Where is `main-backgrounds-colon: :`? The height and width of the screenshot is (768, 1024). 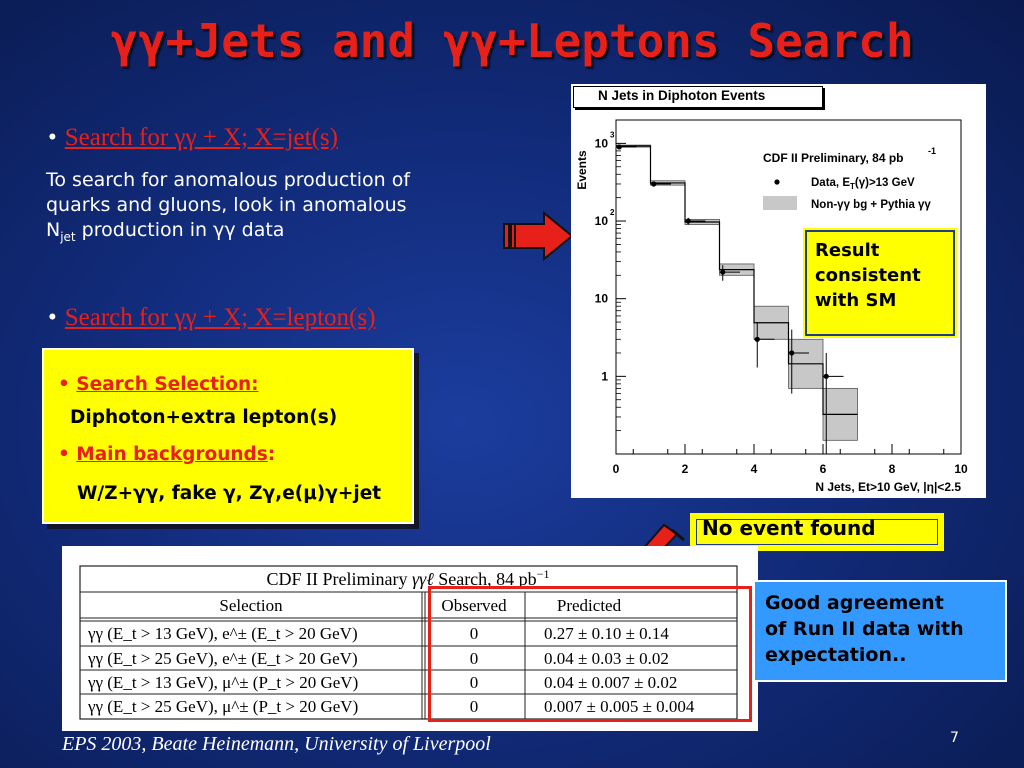
main-backgrounds-colon: : is located at coordinates (271, 454).